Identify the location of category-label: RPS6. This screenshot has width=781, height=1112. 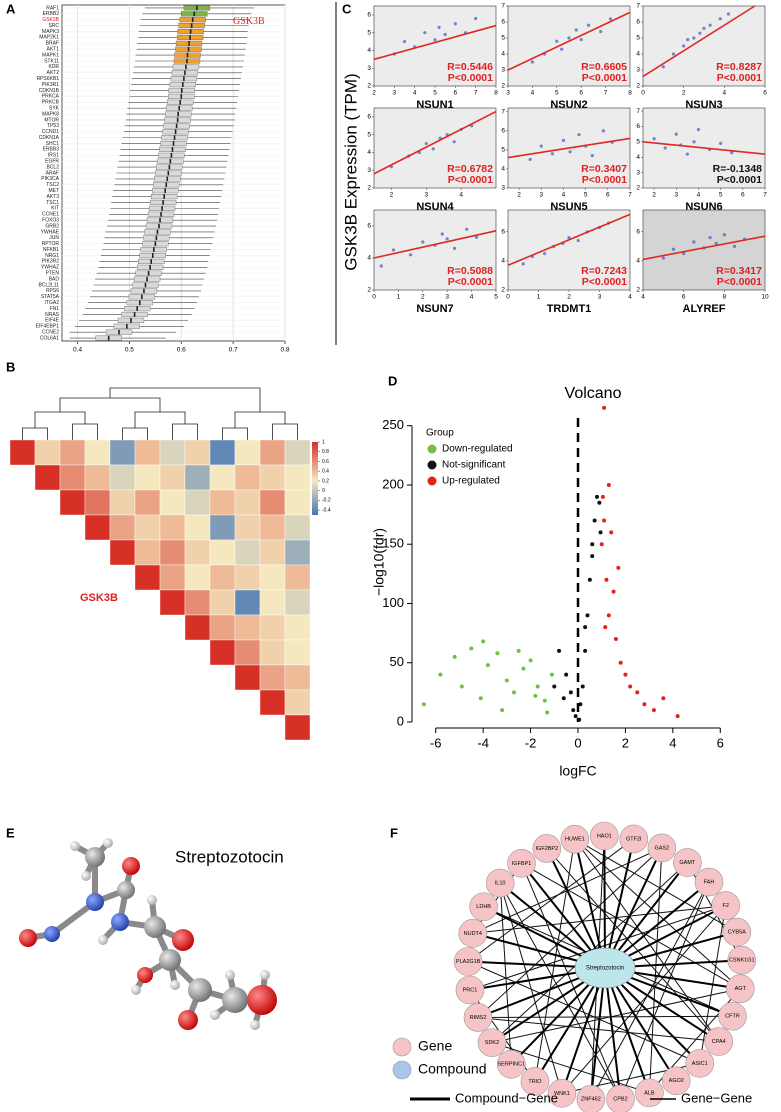
(52, 291).